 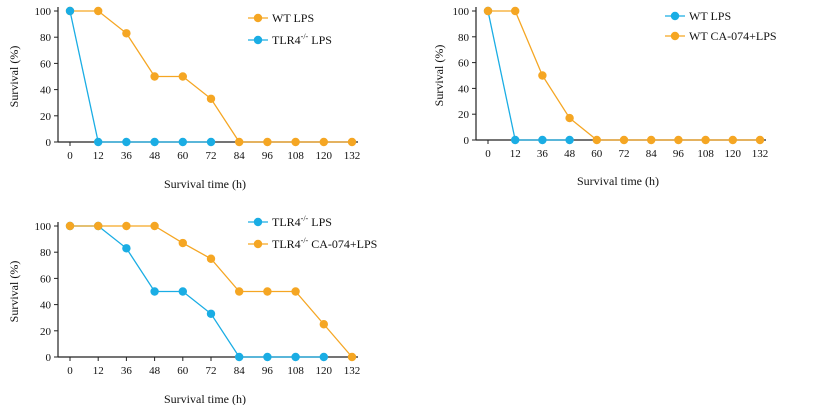 I want to click on series-line-wt-lps, so click(x=211, y=76).